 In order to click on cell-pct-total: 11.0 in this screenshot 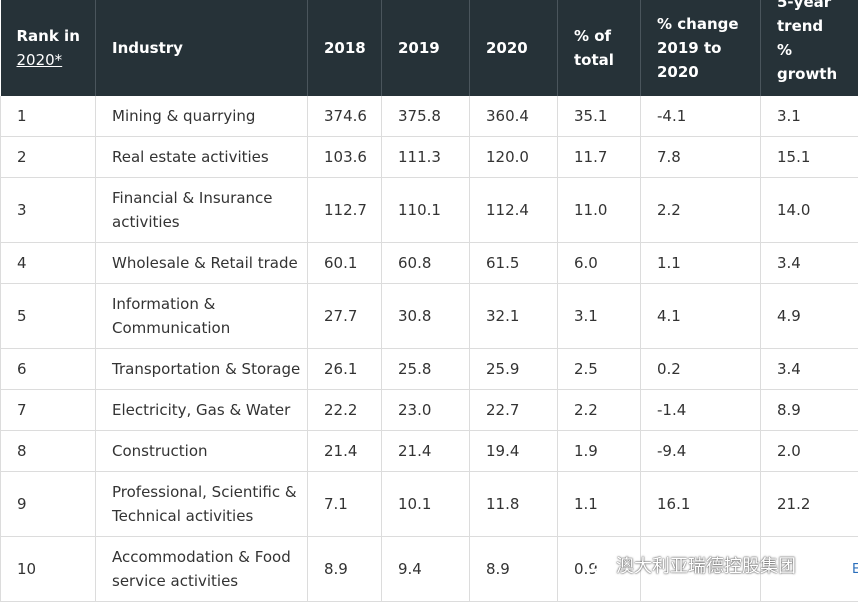, I will do `click(599, 210)`.